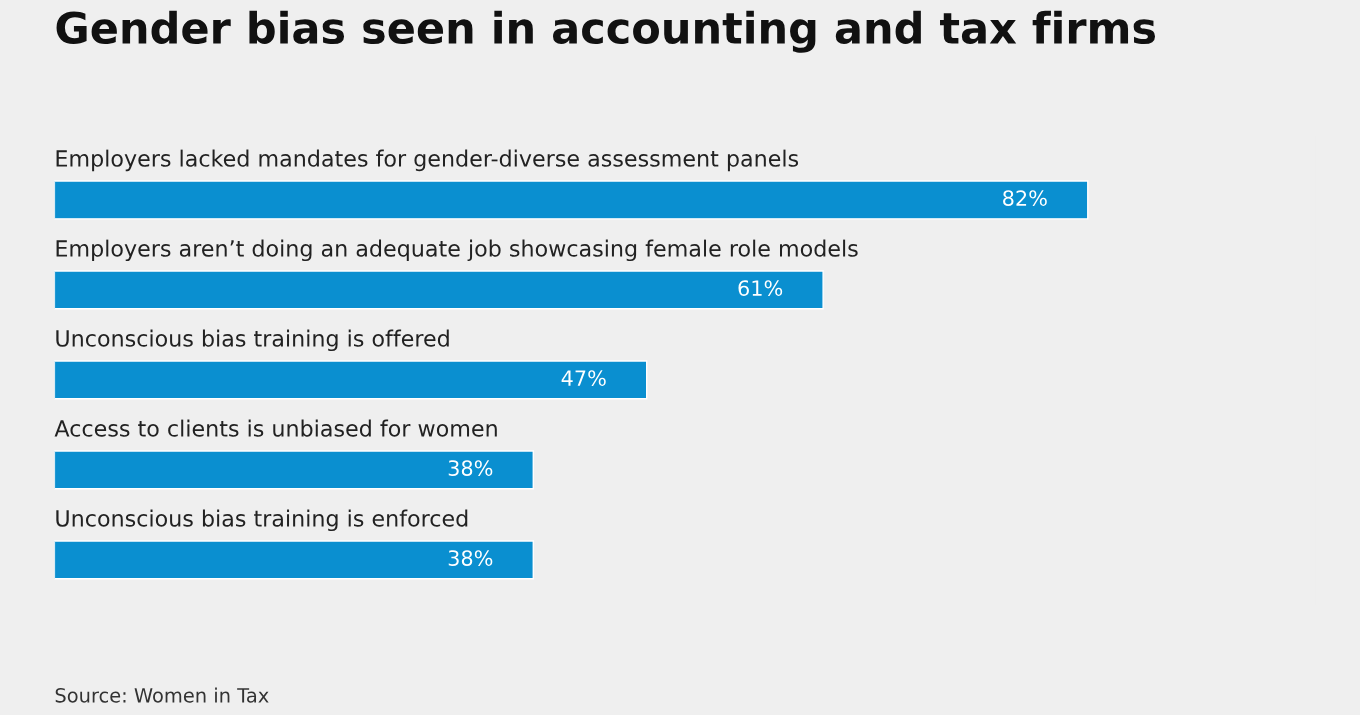  Describe the element at coordinates (606, 31) in the screenshot. I see `chart-title: Gender bias seen in accounting and tax firms` at that location.